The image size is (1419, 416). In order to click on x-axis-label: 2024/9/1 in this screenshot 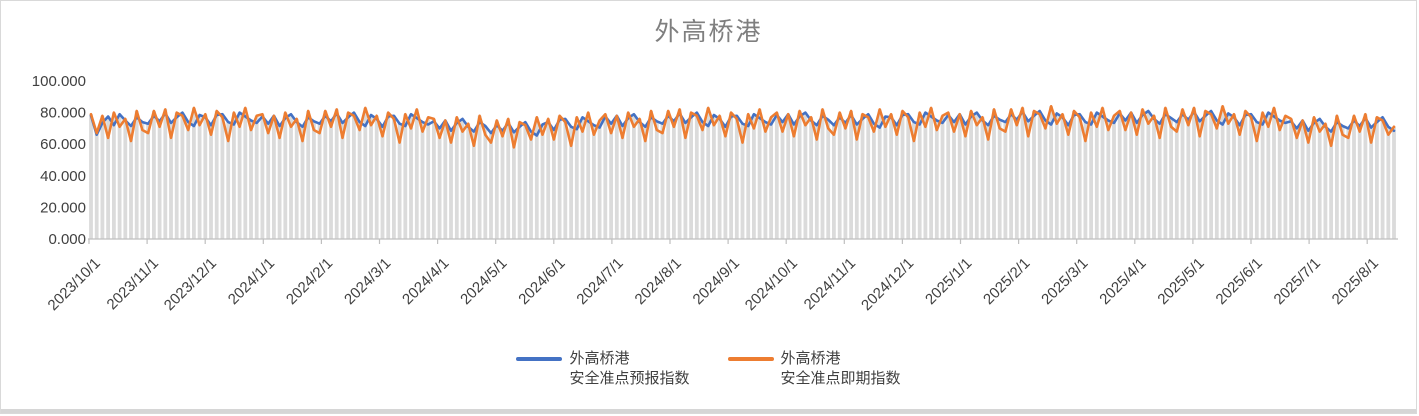, I will do `click(716, 281)`.